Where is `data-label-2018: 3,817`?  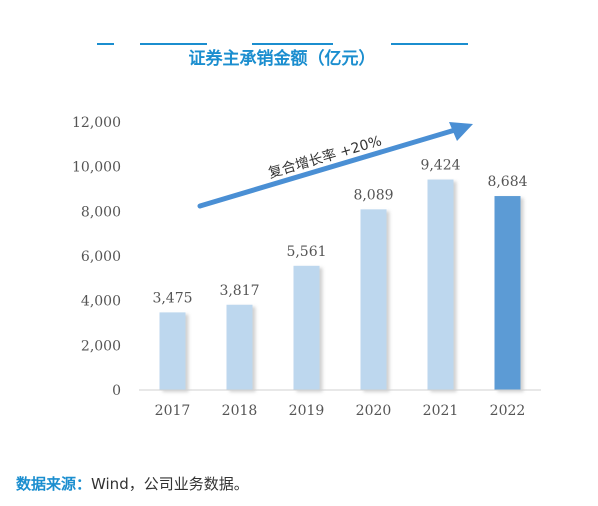
data-label-2018: 3,817 is located at coordinates (239, 291).